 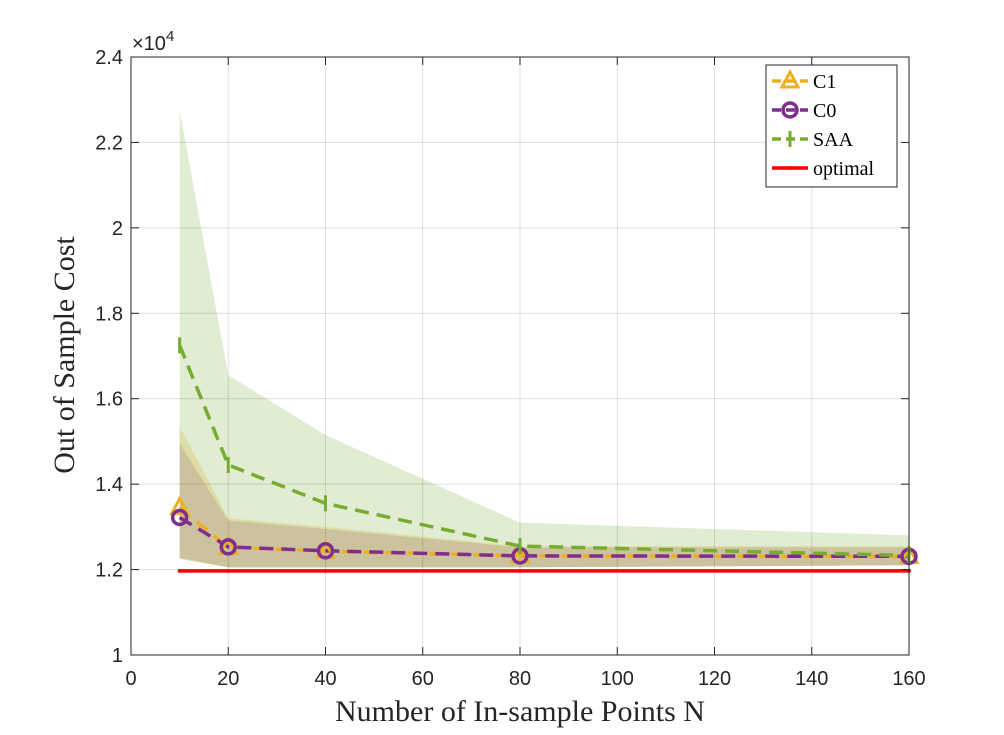 I want to click on x-tick-label: 60, so click(x=423, y=679).